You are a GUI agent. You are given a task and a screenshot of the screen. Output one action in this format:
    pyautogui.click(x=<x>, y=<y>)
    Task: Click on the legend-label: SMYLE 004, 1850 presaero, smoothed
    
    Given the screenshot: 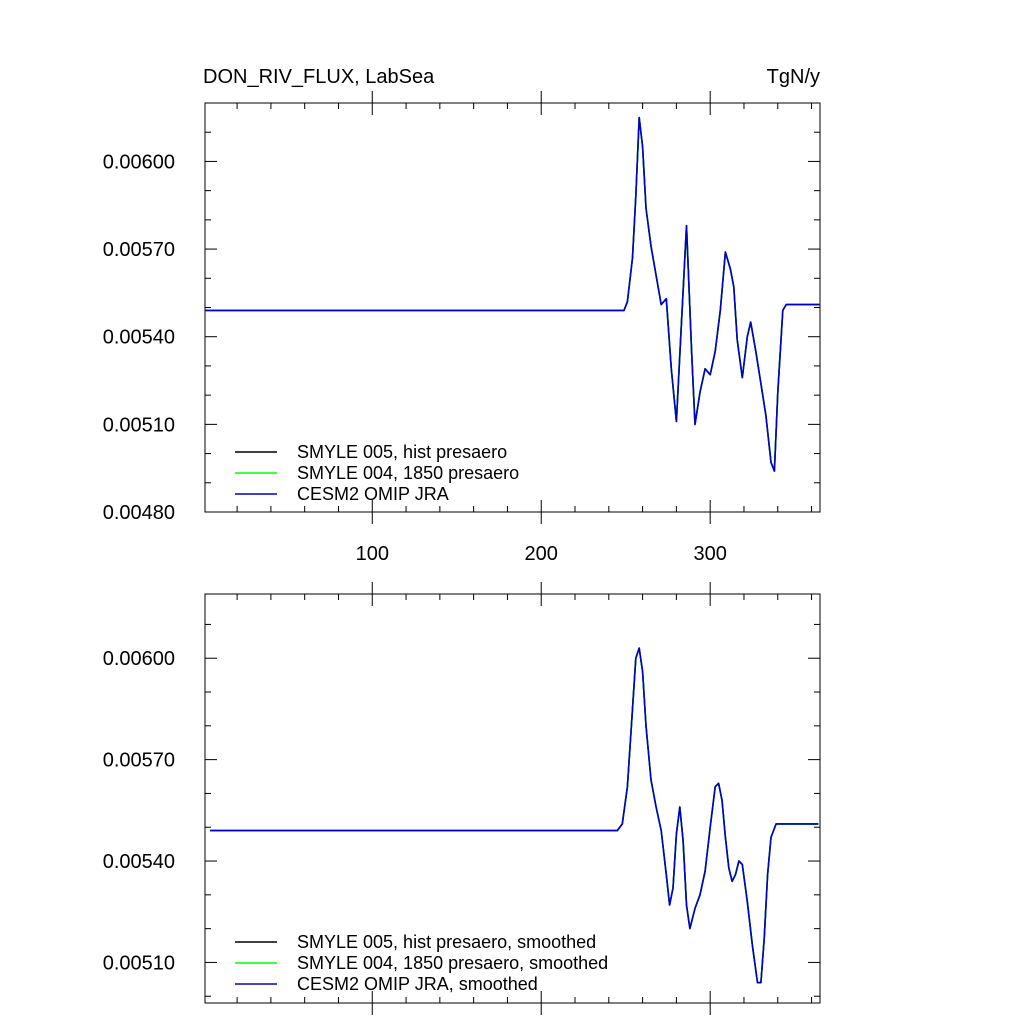 What is the action you would take?
    pyautogui.click(x=452, y=963)
    